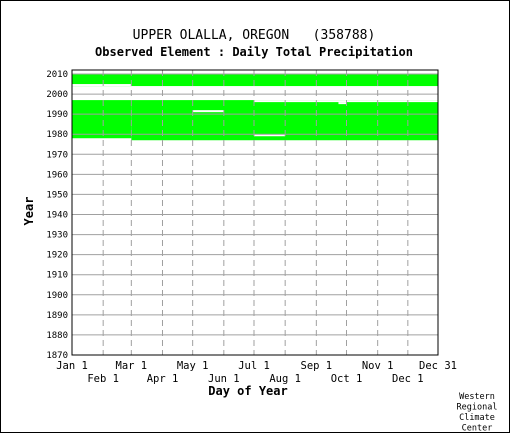 The height and width of the screenshot is (433, 510). Describe the element at coordinates (224, 379) in the screenshot. I see `x-tick-label: Jun 1` at that location.